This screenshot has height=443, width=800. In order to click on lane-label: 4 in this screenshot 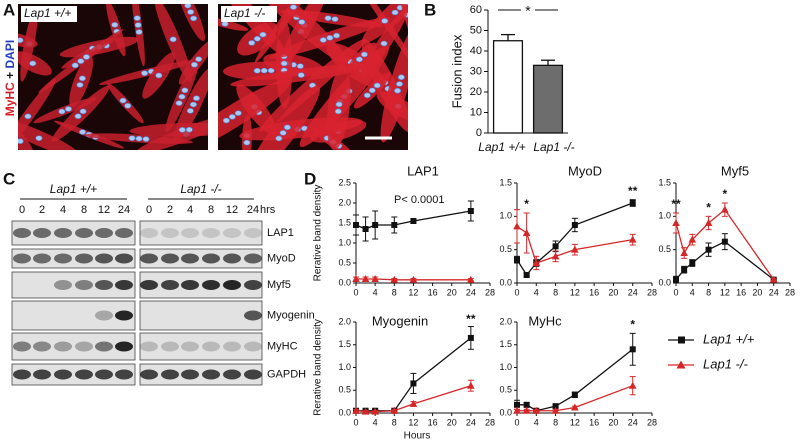, I will do `click(190, 210)`.